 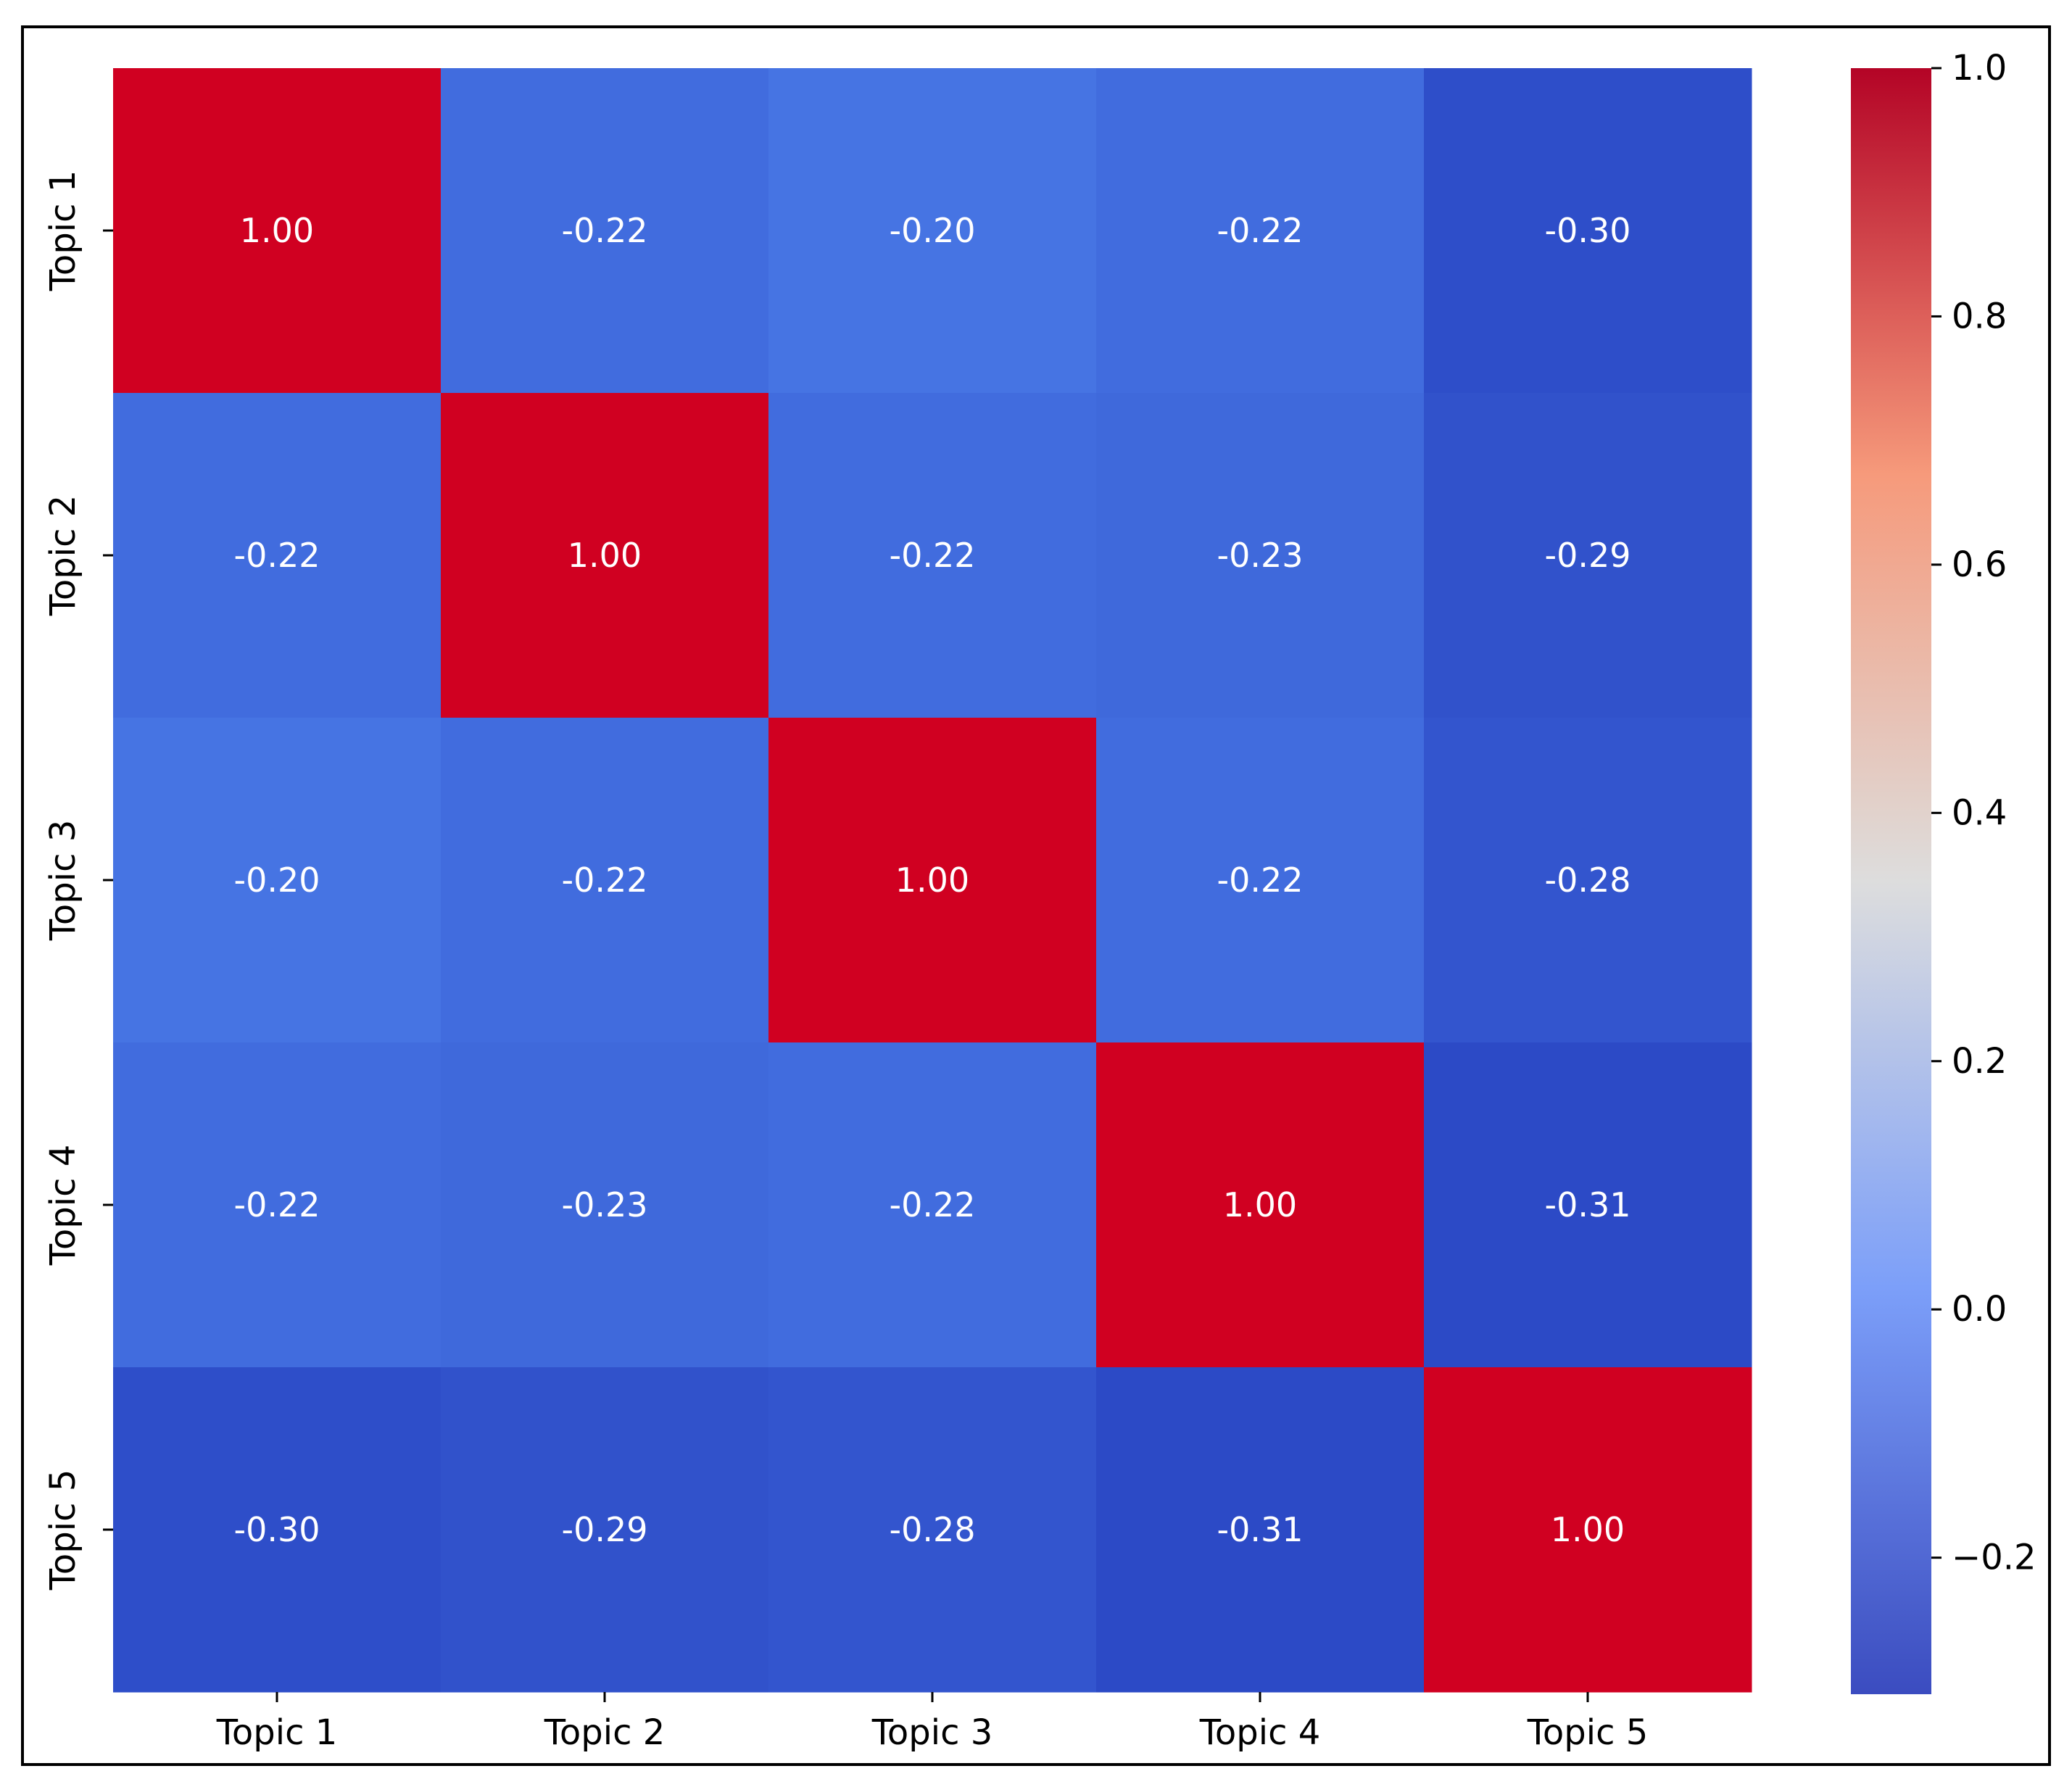 I want to click on heatmap-cell-r4-c1, so click(x=277, y=1205).